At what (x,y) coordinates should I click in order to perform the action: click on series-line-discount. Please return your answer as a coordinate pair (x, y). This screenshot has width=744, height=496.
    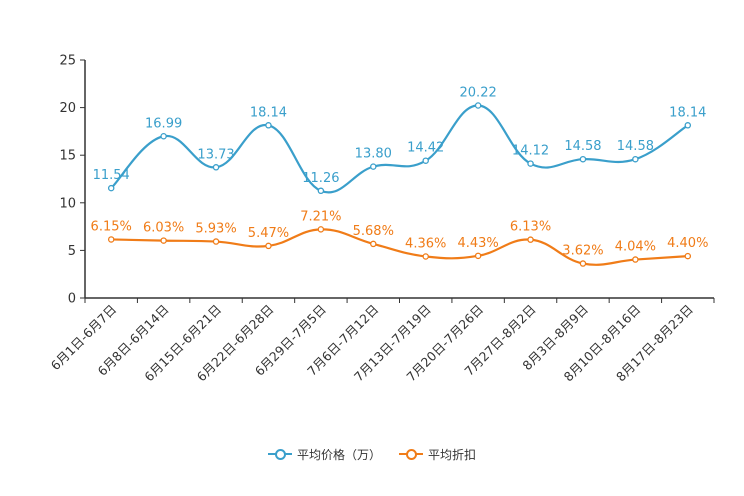
    Looking at the image, I should click on (399, 247).